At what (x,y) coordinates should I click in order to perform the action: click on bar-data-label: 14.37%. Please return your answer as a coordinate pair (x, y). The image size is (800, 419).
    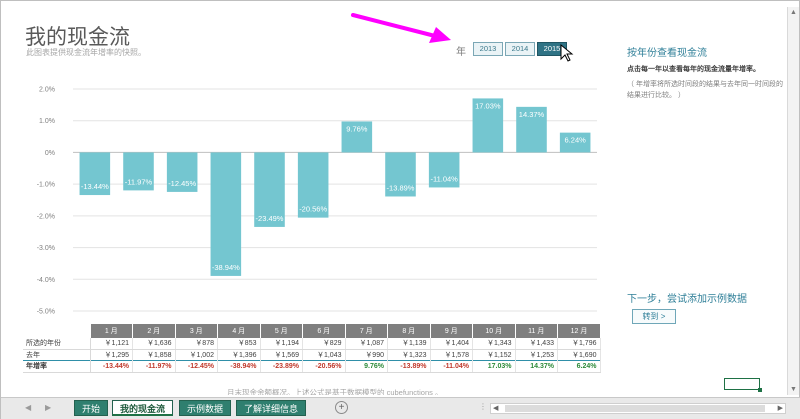
    Looking at the image, I should click on (532, 114).